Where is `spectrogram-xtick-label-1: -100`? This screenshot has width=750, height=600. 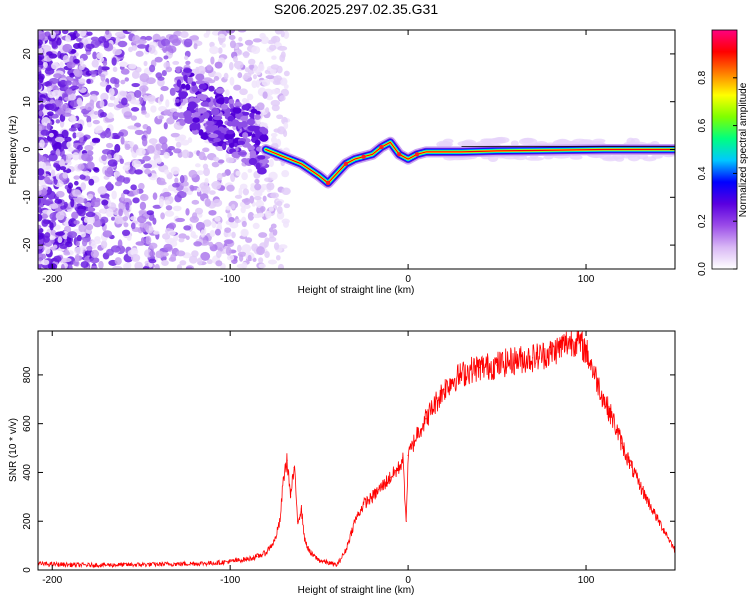
spectrogram-xtick-label-1: -100 is located at coordinates (230, 279).